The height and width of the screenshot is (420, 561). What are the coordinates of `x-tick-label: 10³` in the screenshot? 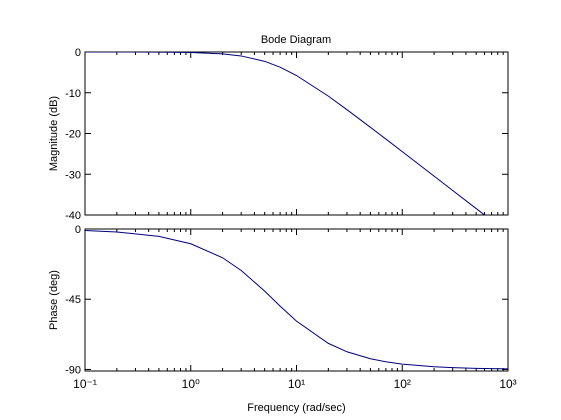 It's located at (507, 384).